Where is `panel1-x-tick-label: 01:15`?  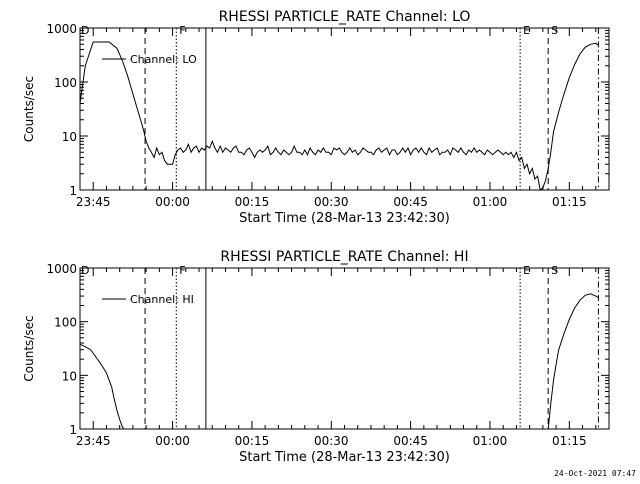
panel1-x-tick-label: 01:15 is located at coordinates (569, 202).